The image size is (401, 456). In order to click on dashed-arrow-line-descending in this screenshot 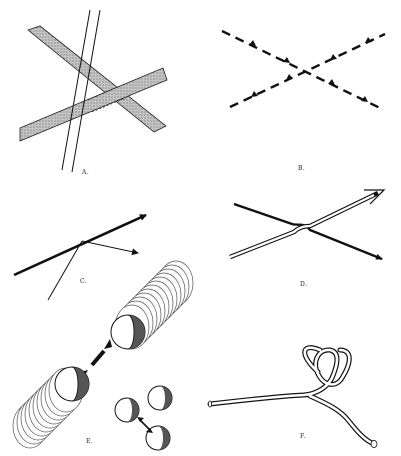, I will do `click(301, 69)`.